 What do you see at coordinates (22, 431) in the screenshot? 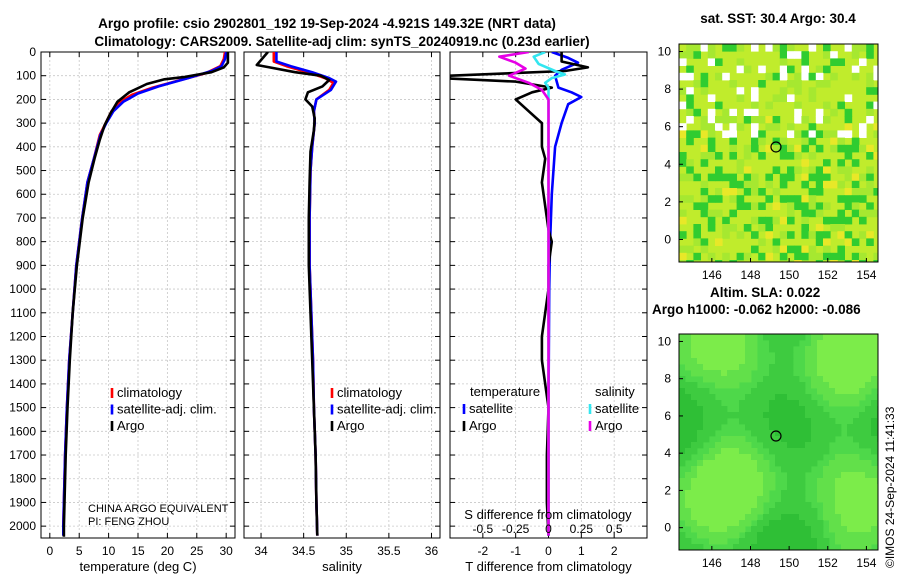
I see `y-tick-label: 1600` at bounding box center [22, 431].